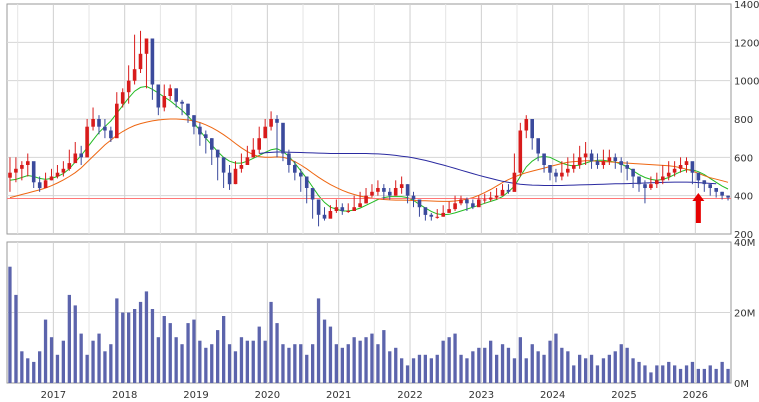  Describe the element at coordinates (195, 395) in the screenshot. I see `year-tick-label: 2019` at that location.